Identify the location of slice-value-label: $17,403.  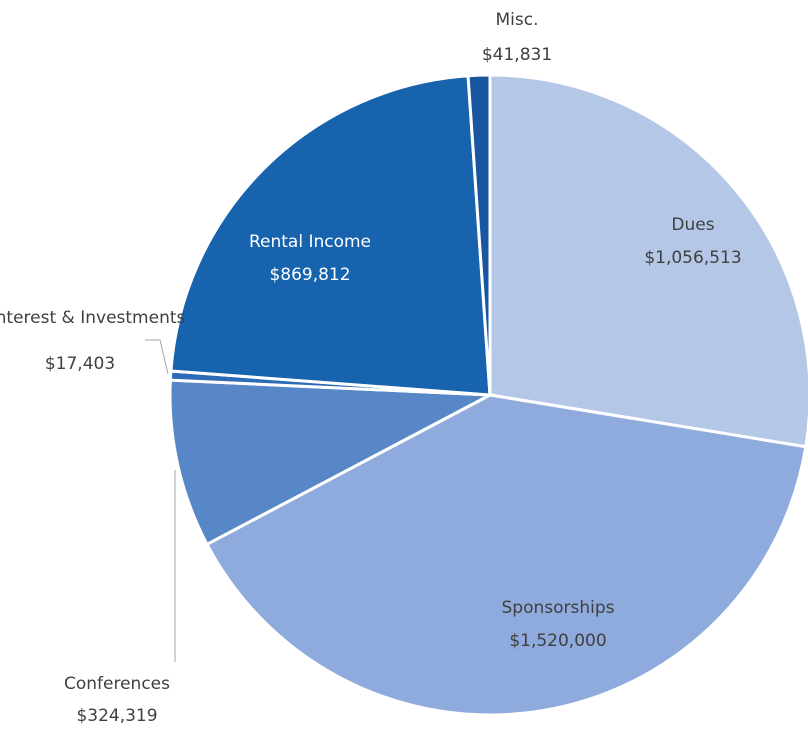
(80, 364).